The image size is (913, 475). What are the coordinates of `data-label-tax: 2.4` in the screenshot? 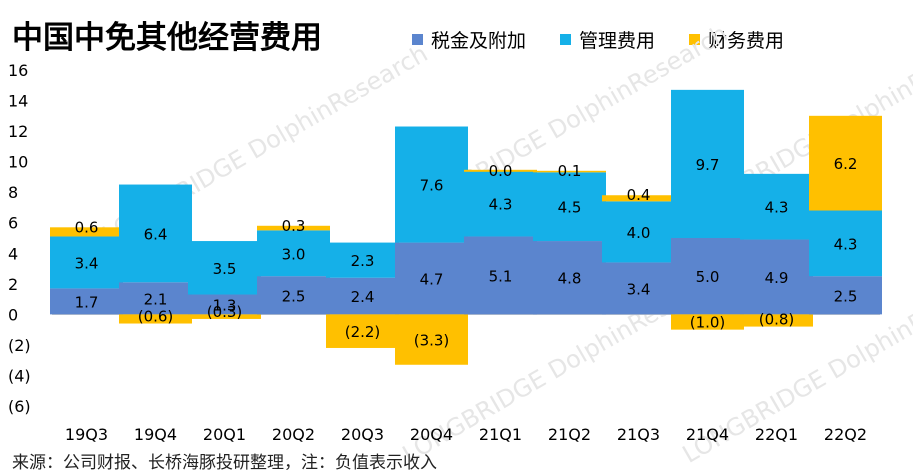 It's located at (363, 297).